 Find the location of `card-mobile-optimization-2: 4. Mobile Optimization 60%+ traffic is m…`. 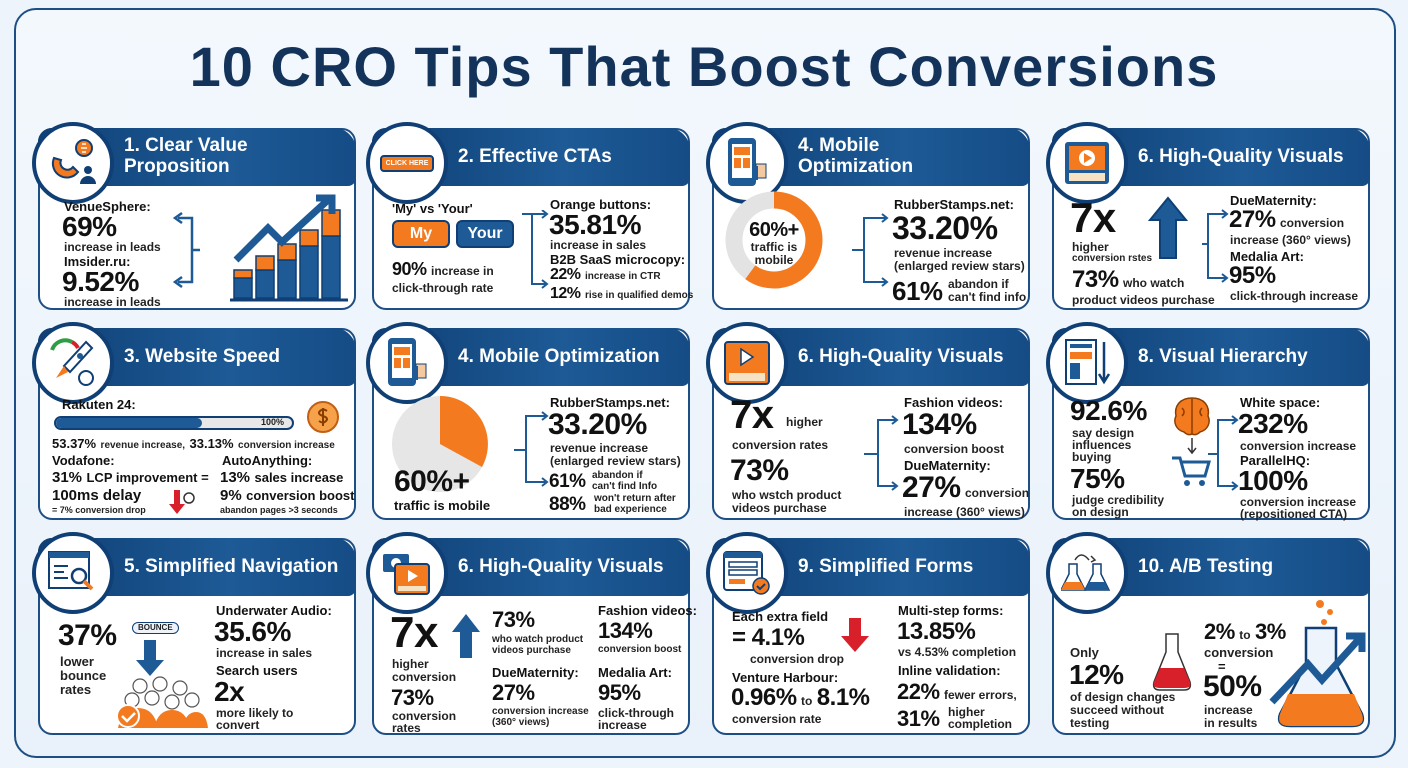

card-mobile-optimization-2: 4. Mobile Optimization 60%+ traffic is m… is located at coordinates (528, 421).